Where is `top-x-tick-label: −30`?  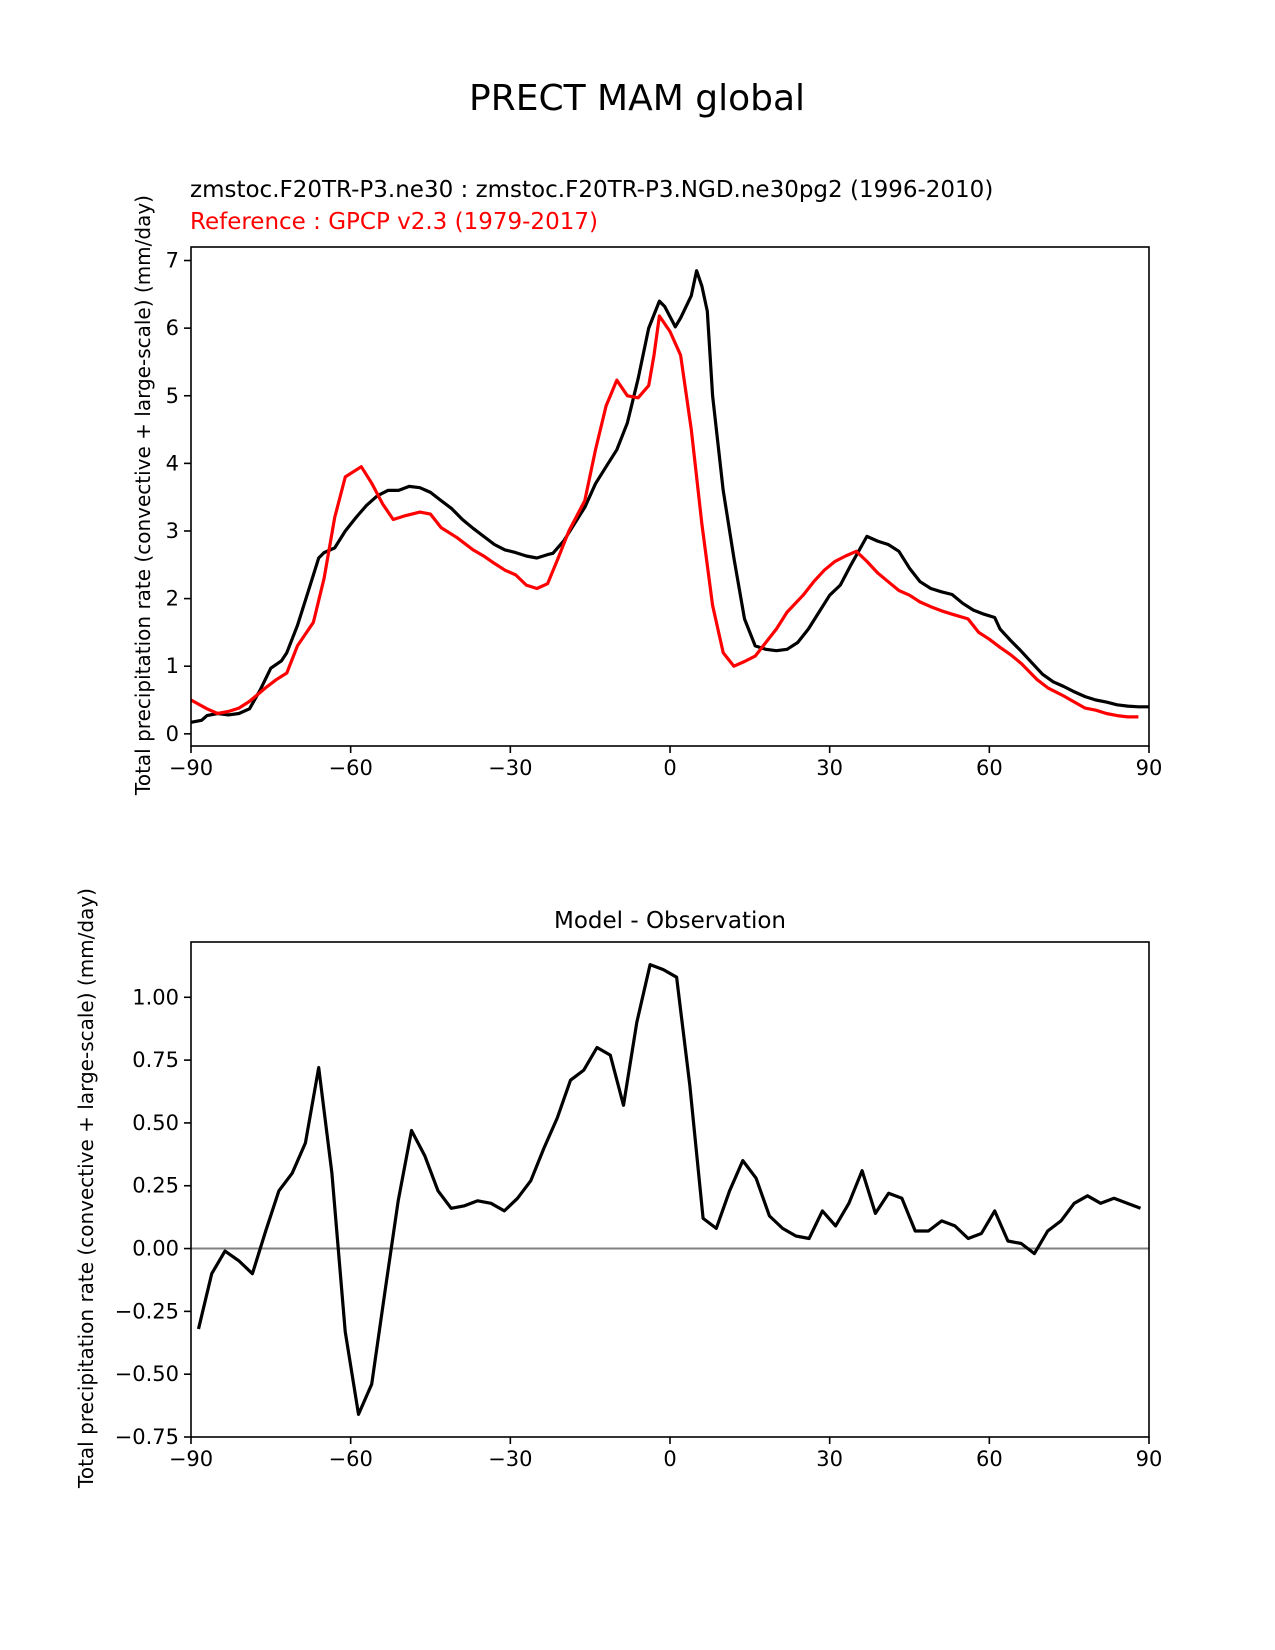
top-x-tick-label: −30 is located at coordinates (510, 768).